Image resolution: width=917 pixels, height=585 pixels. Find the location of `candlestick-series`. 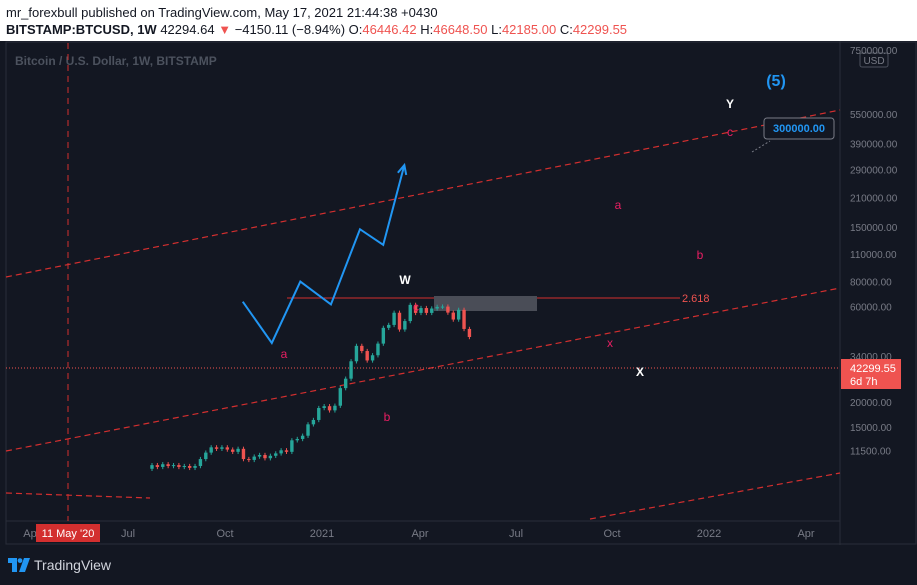

candlestick-series is located at coordinates (311, 386).